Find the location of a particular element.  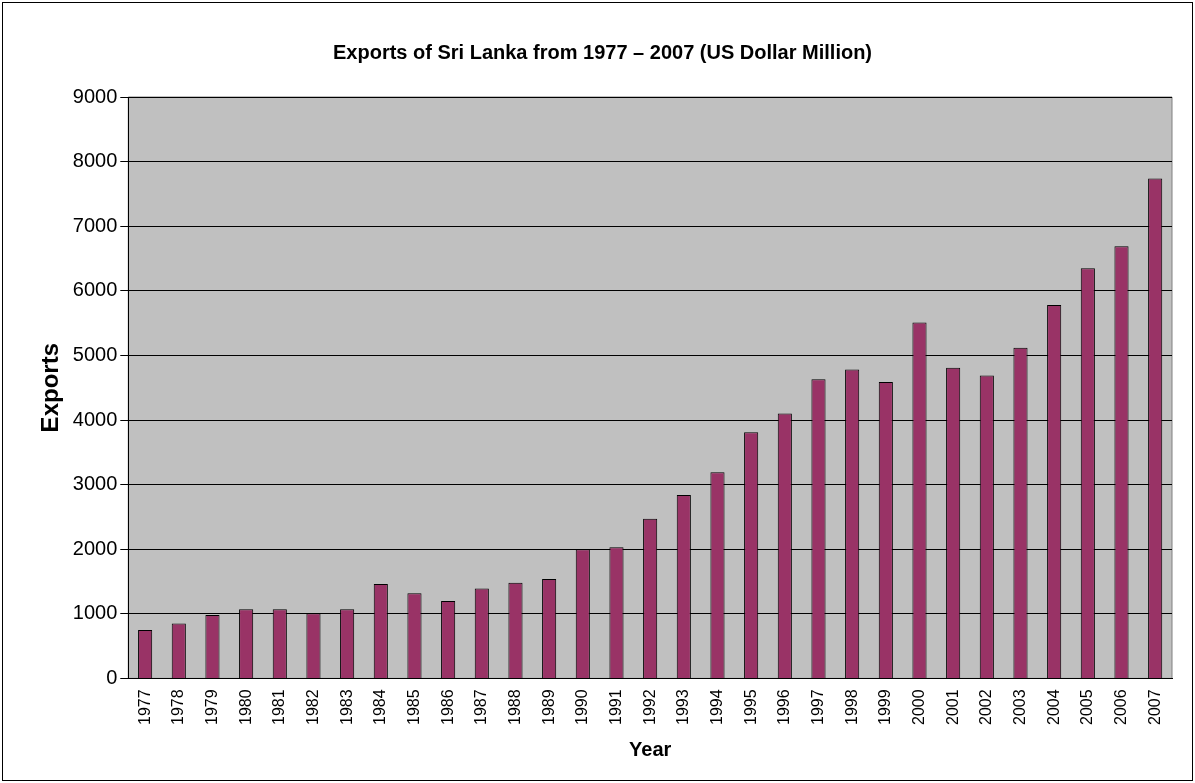

x-tick-label: 1993 is located at coordinates (683, 707).